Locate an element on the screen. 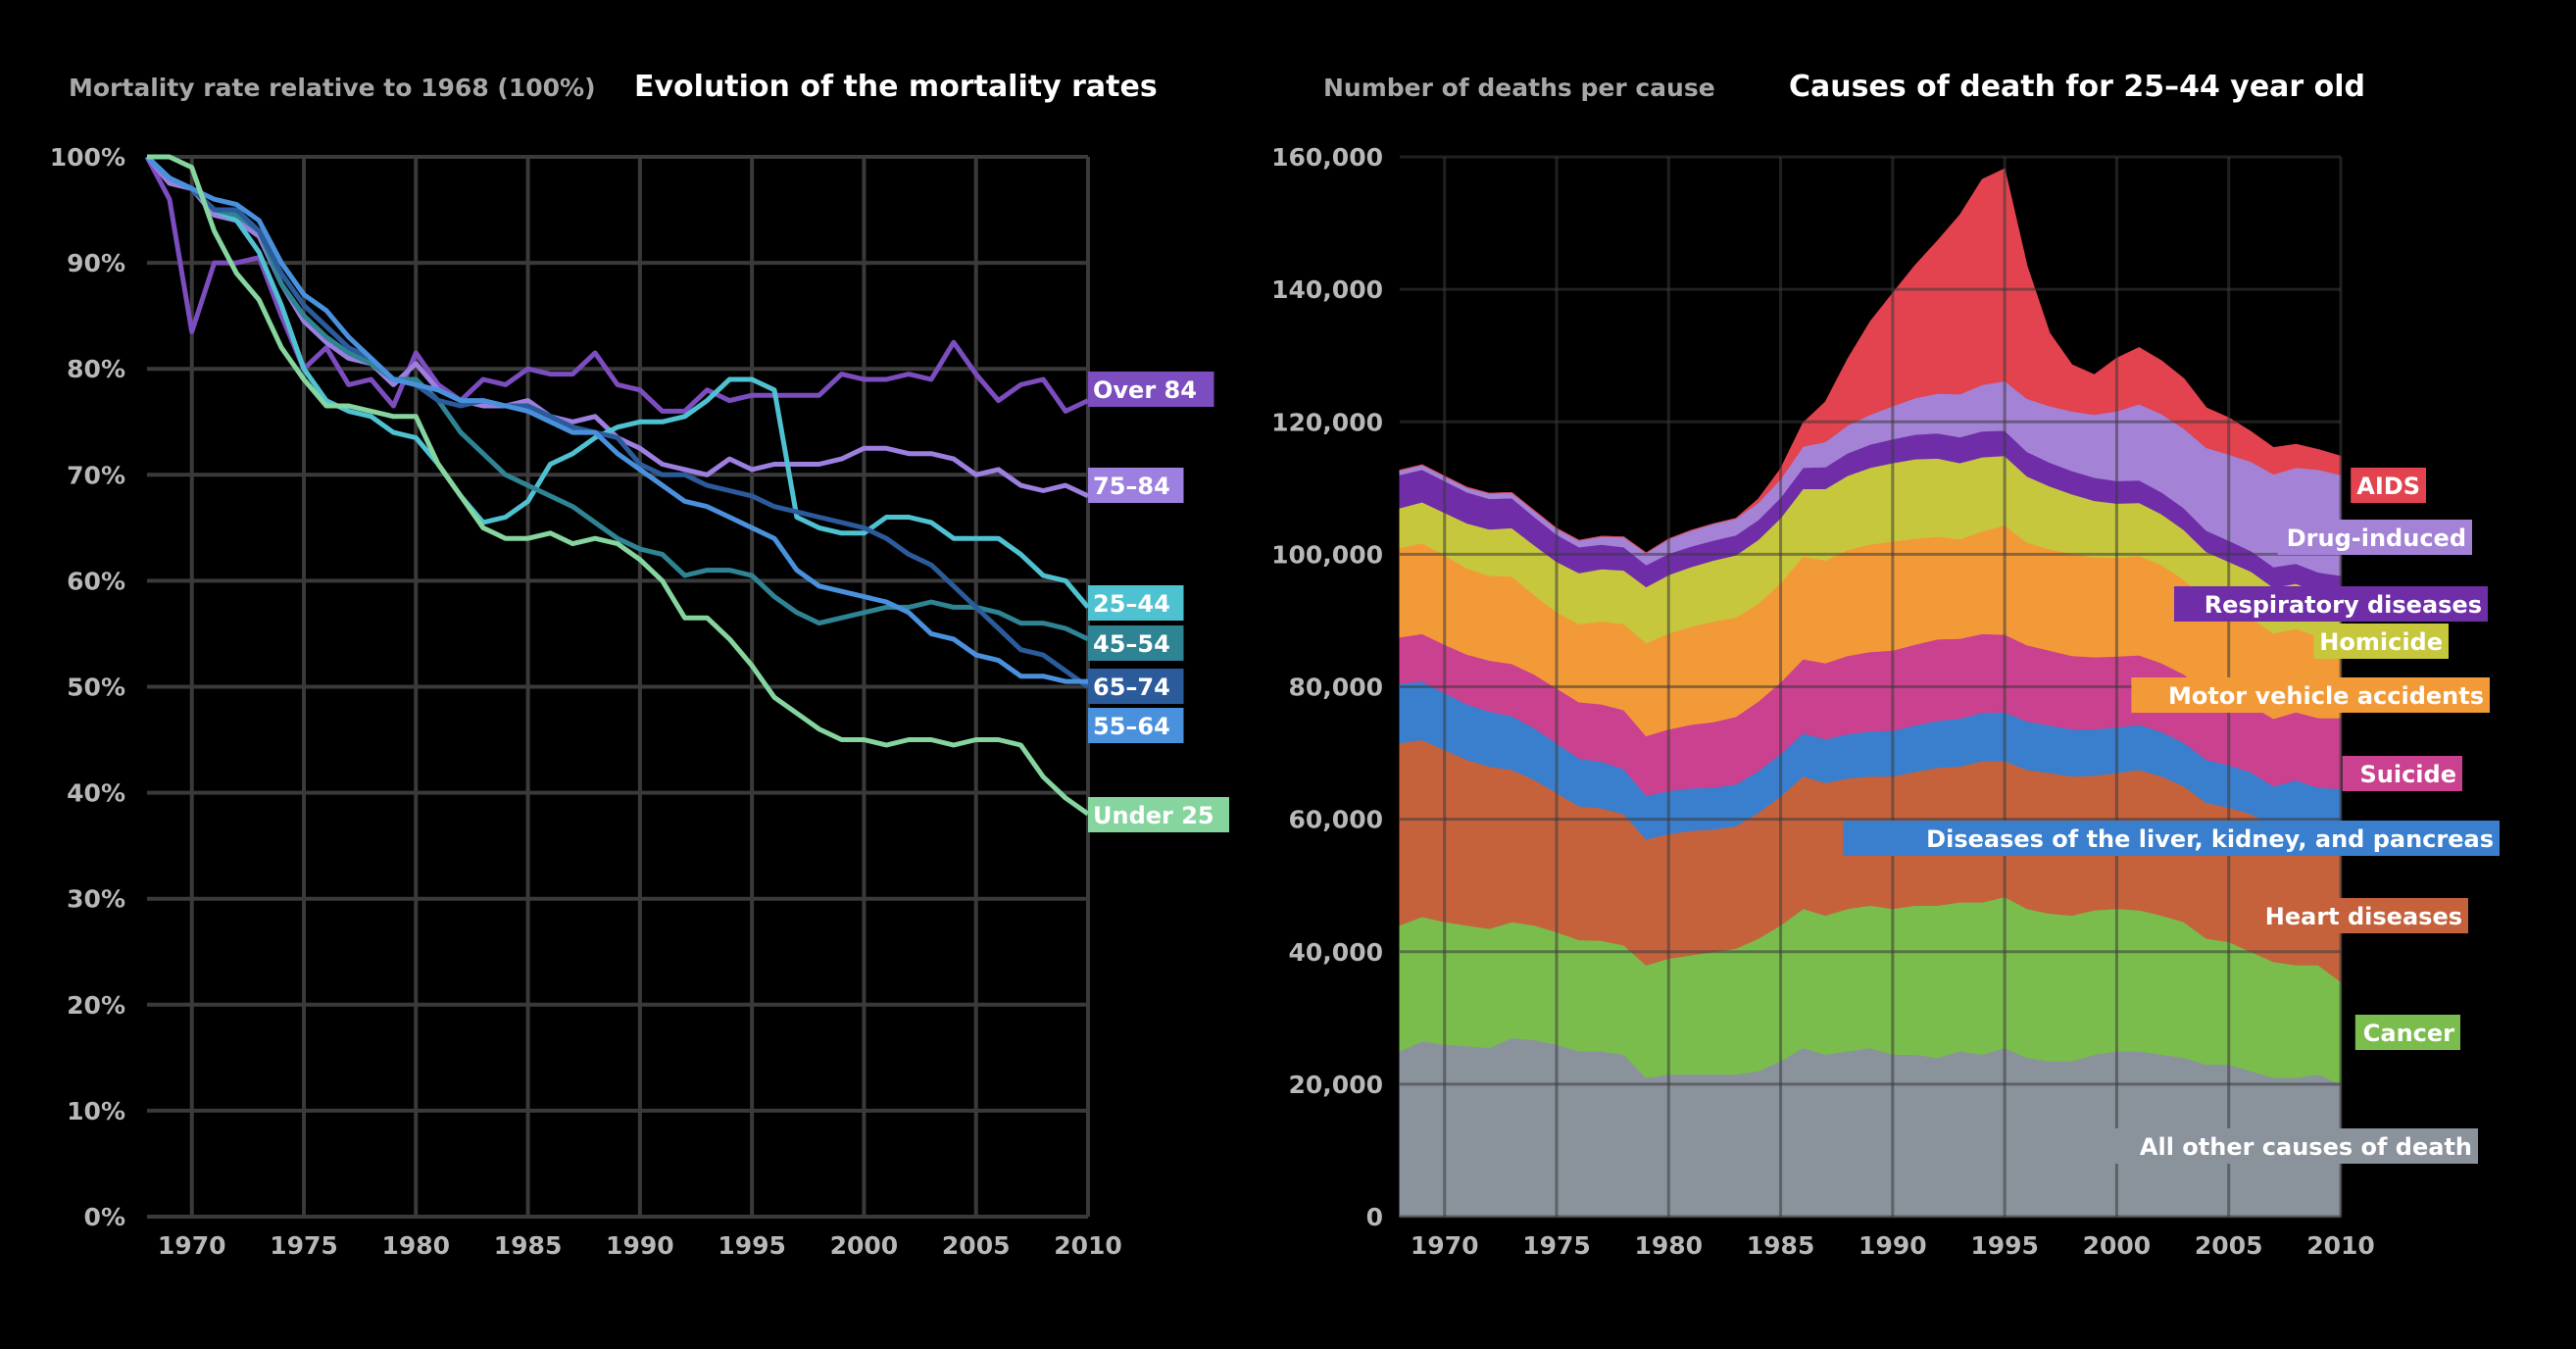  left-x-tick-label: 1990 is located at coordinates (640, 1245).